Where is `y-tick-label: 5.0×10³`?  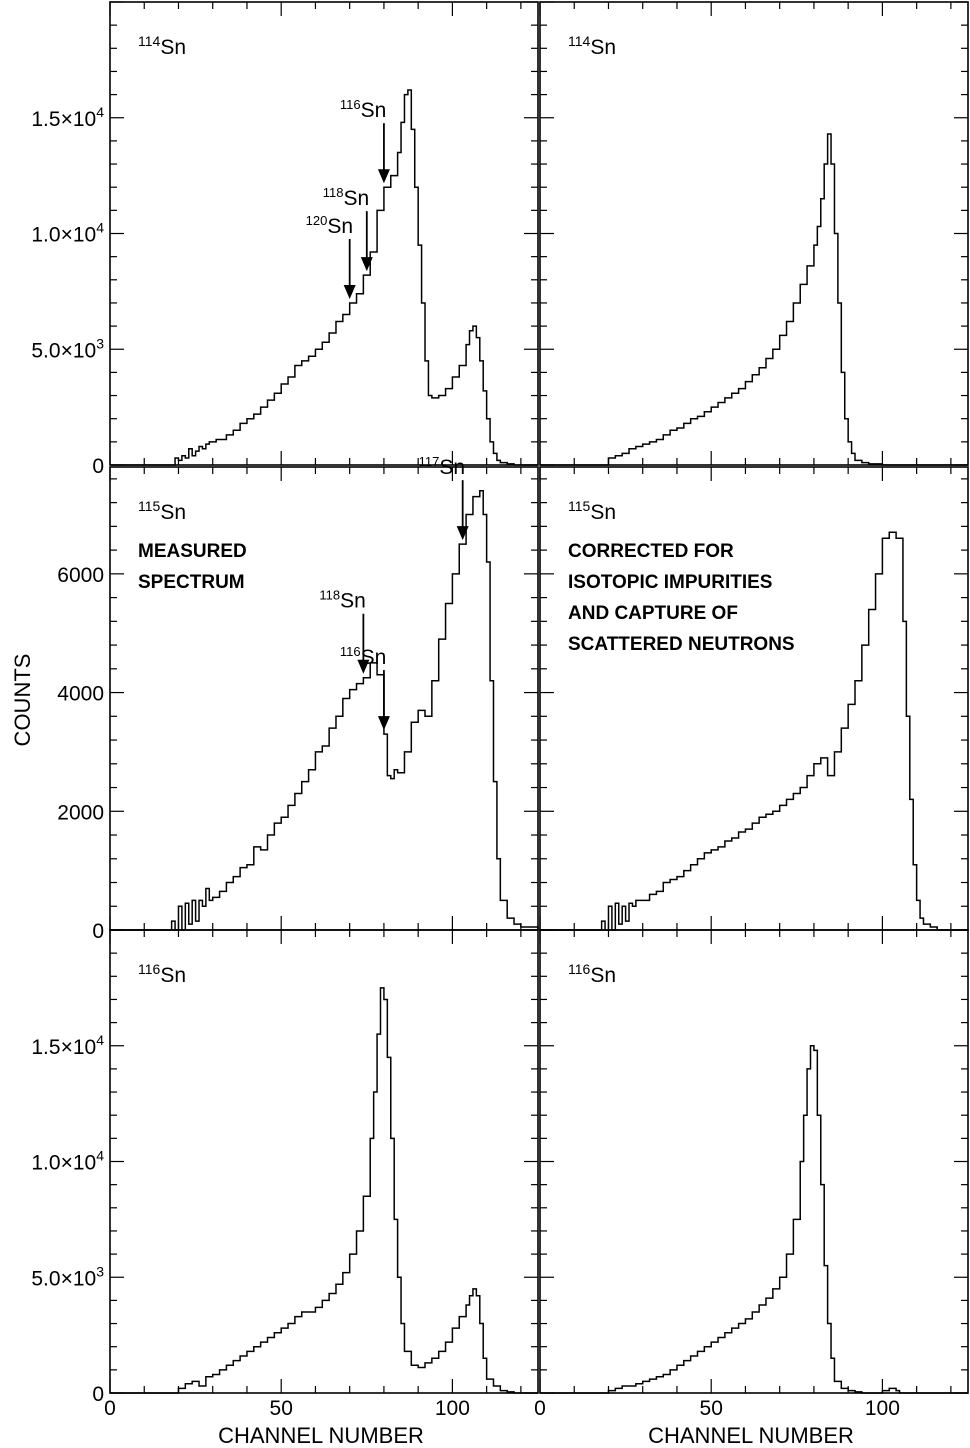
y-tick-label: 5.0×10³ is located at coordinates (67, 348).